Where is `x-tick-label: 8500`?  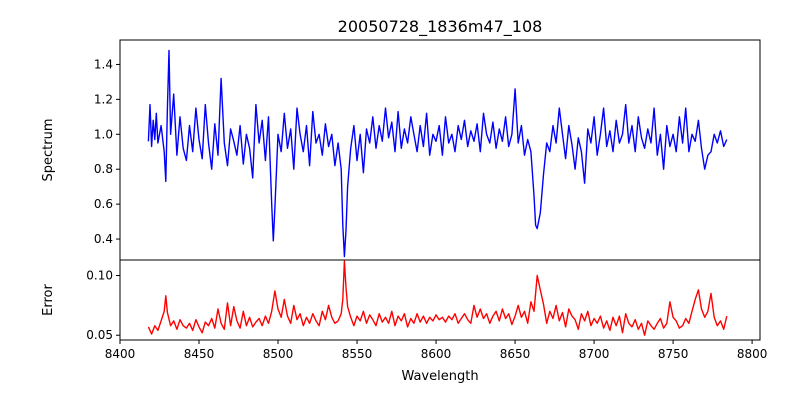 x-tick-label: 8500 is located at coordinates (278, 354).